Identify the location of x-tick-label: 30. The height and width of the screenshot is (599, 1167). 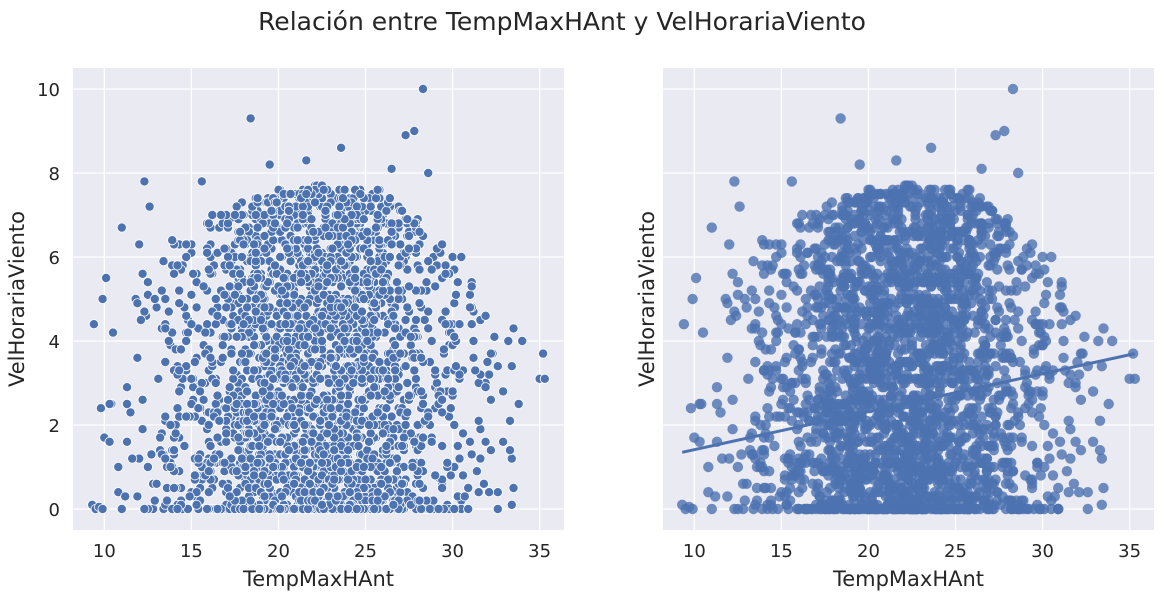
(1042, 551).